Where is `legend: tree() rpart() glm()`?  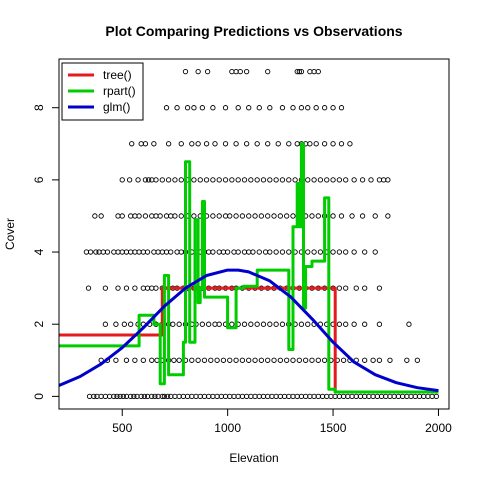
legend: tree() rpart() glm() is located at coordinates (102, 91).